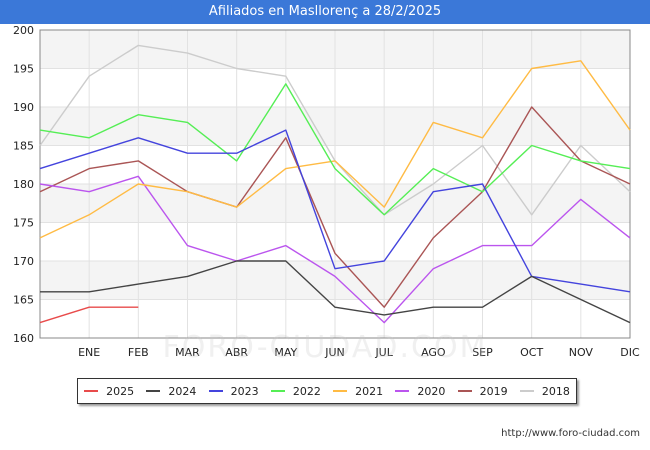 The height and width of the screenshot is (450, 650). I want to click on x-tick-label: JUN, so click(334, 352).